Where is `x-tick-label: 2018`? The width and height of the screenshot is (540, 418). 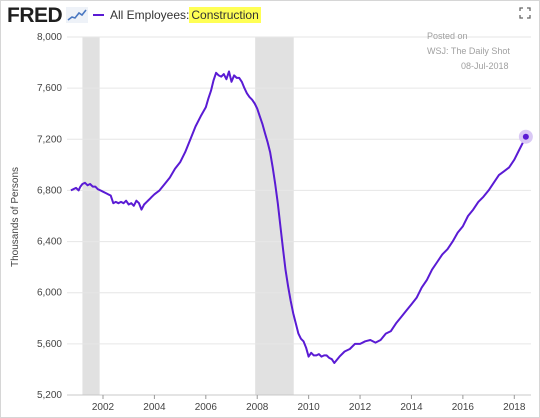
x-tick-label: 2018 is located at coordinates (514, 407).